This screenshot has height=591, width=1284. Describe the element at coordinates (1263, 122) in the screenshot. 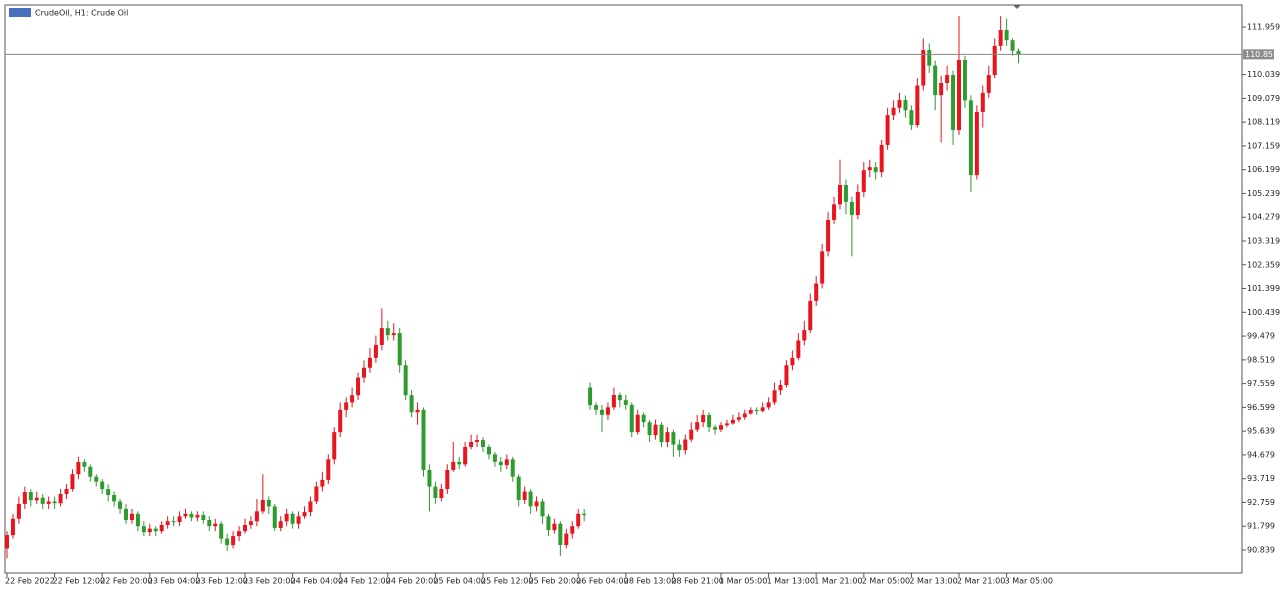

I see `y-tick-label: 108.119` at that location.